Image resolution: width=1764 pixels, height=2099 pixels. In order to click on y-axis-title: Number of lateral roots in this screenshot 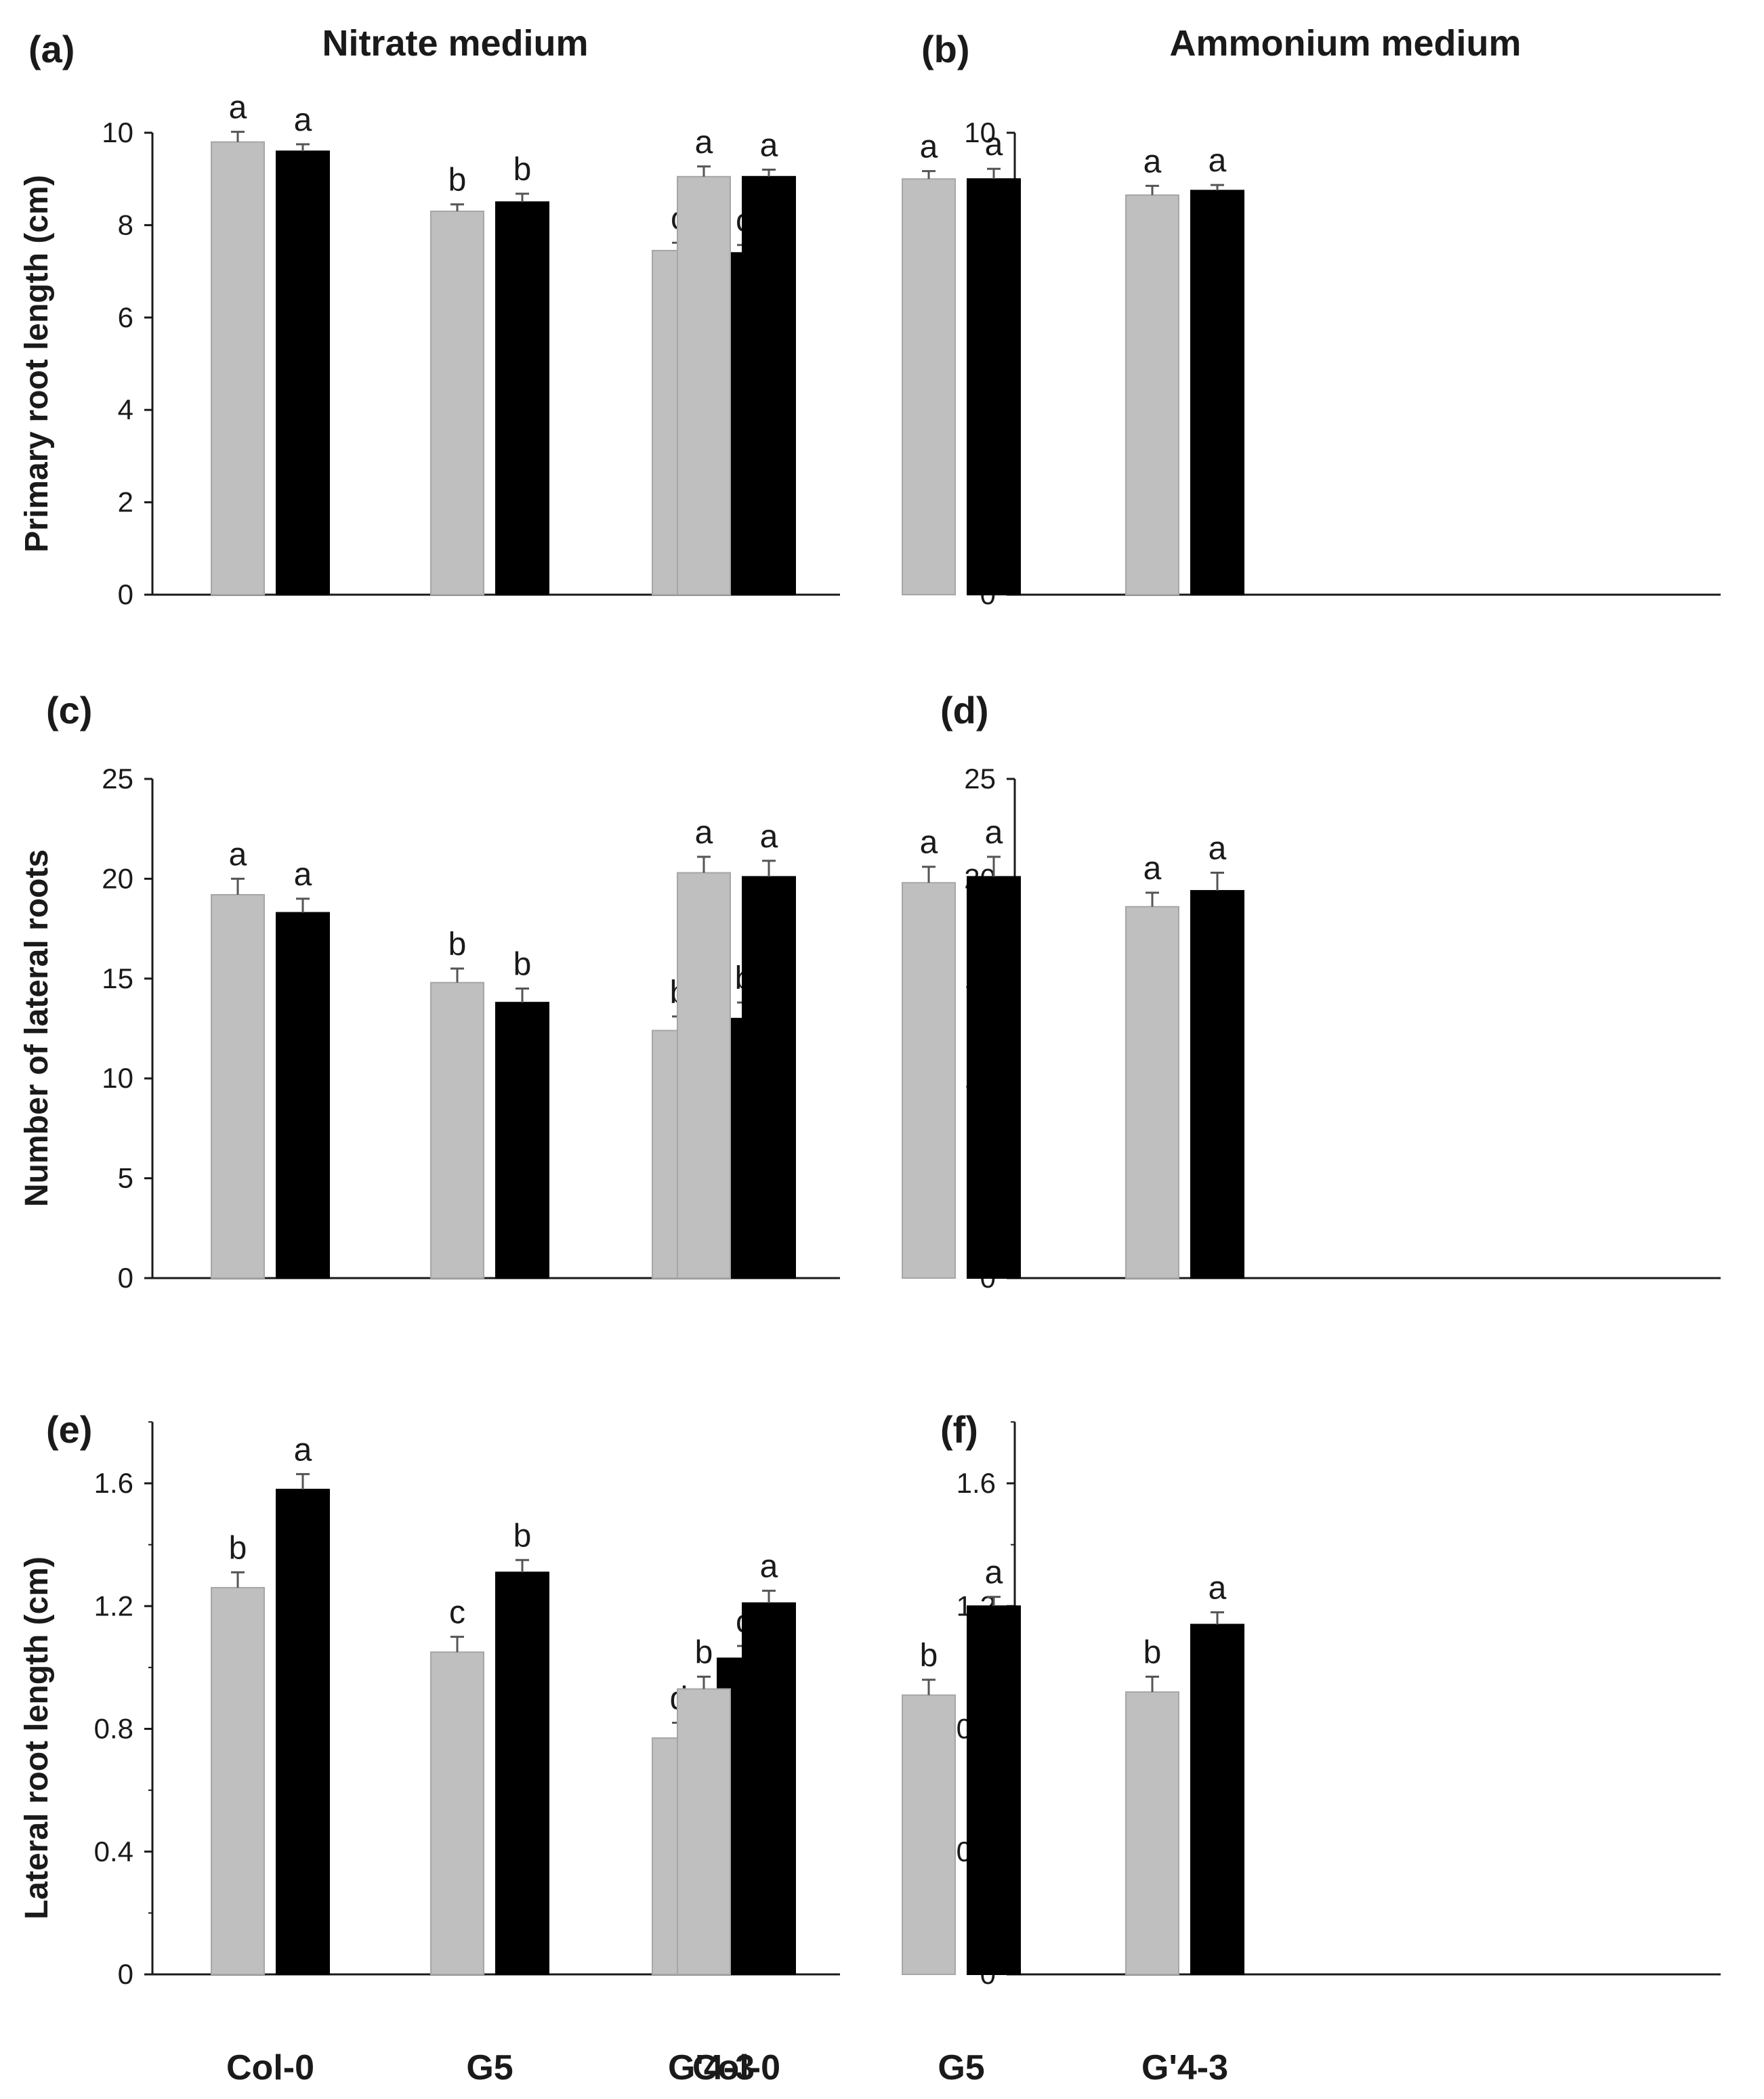, I will do `click(37, 1028)`.